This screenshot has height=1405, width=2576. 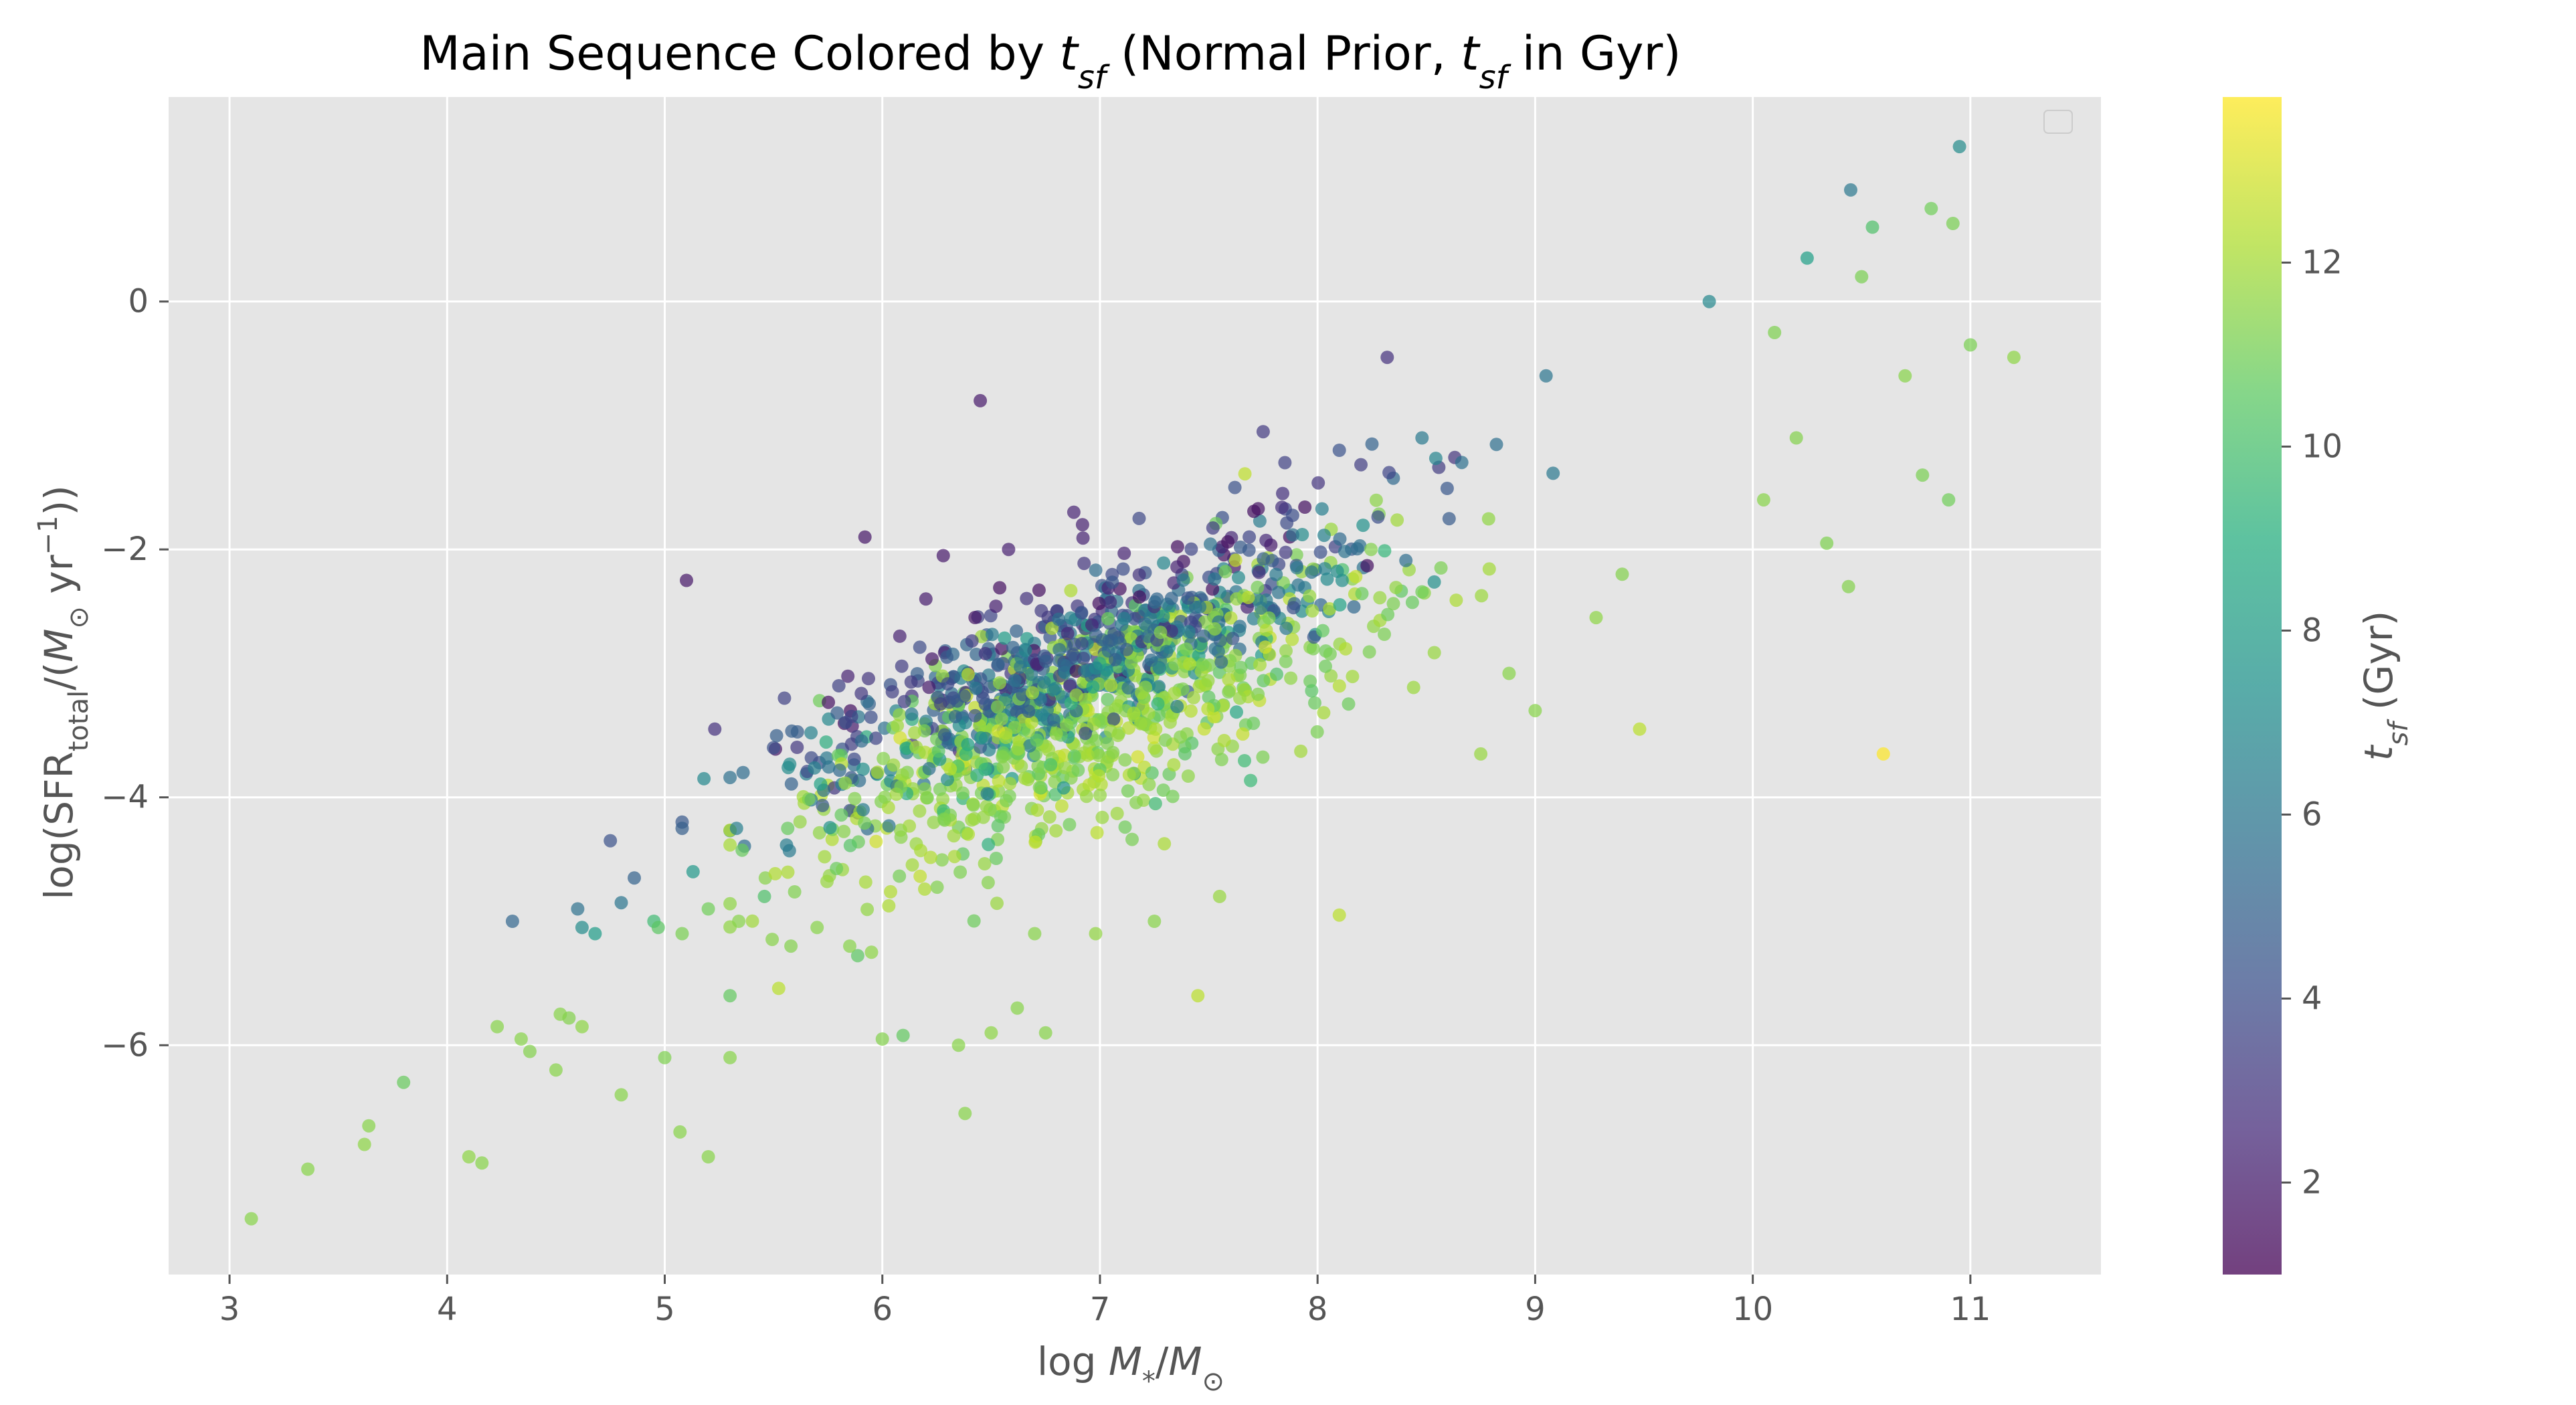 What do you see at coordinates (883, 1309) in the screenshot?
I see `x-tick-label: 6` at bounding box center [883, 1309].